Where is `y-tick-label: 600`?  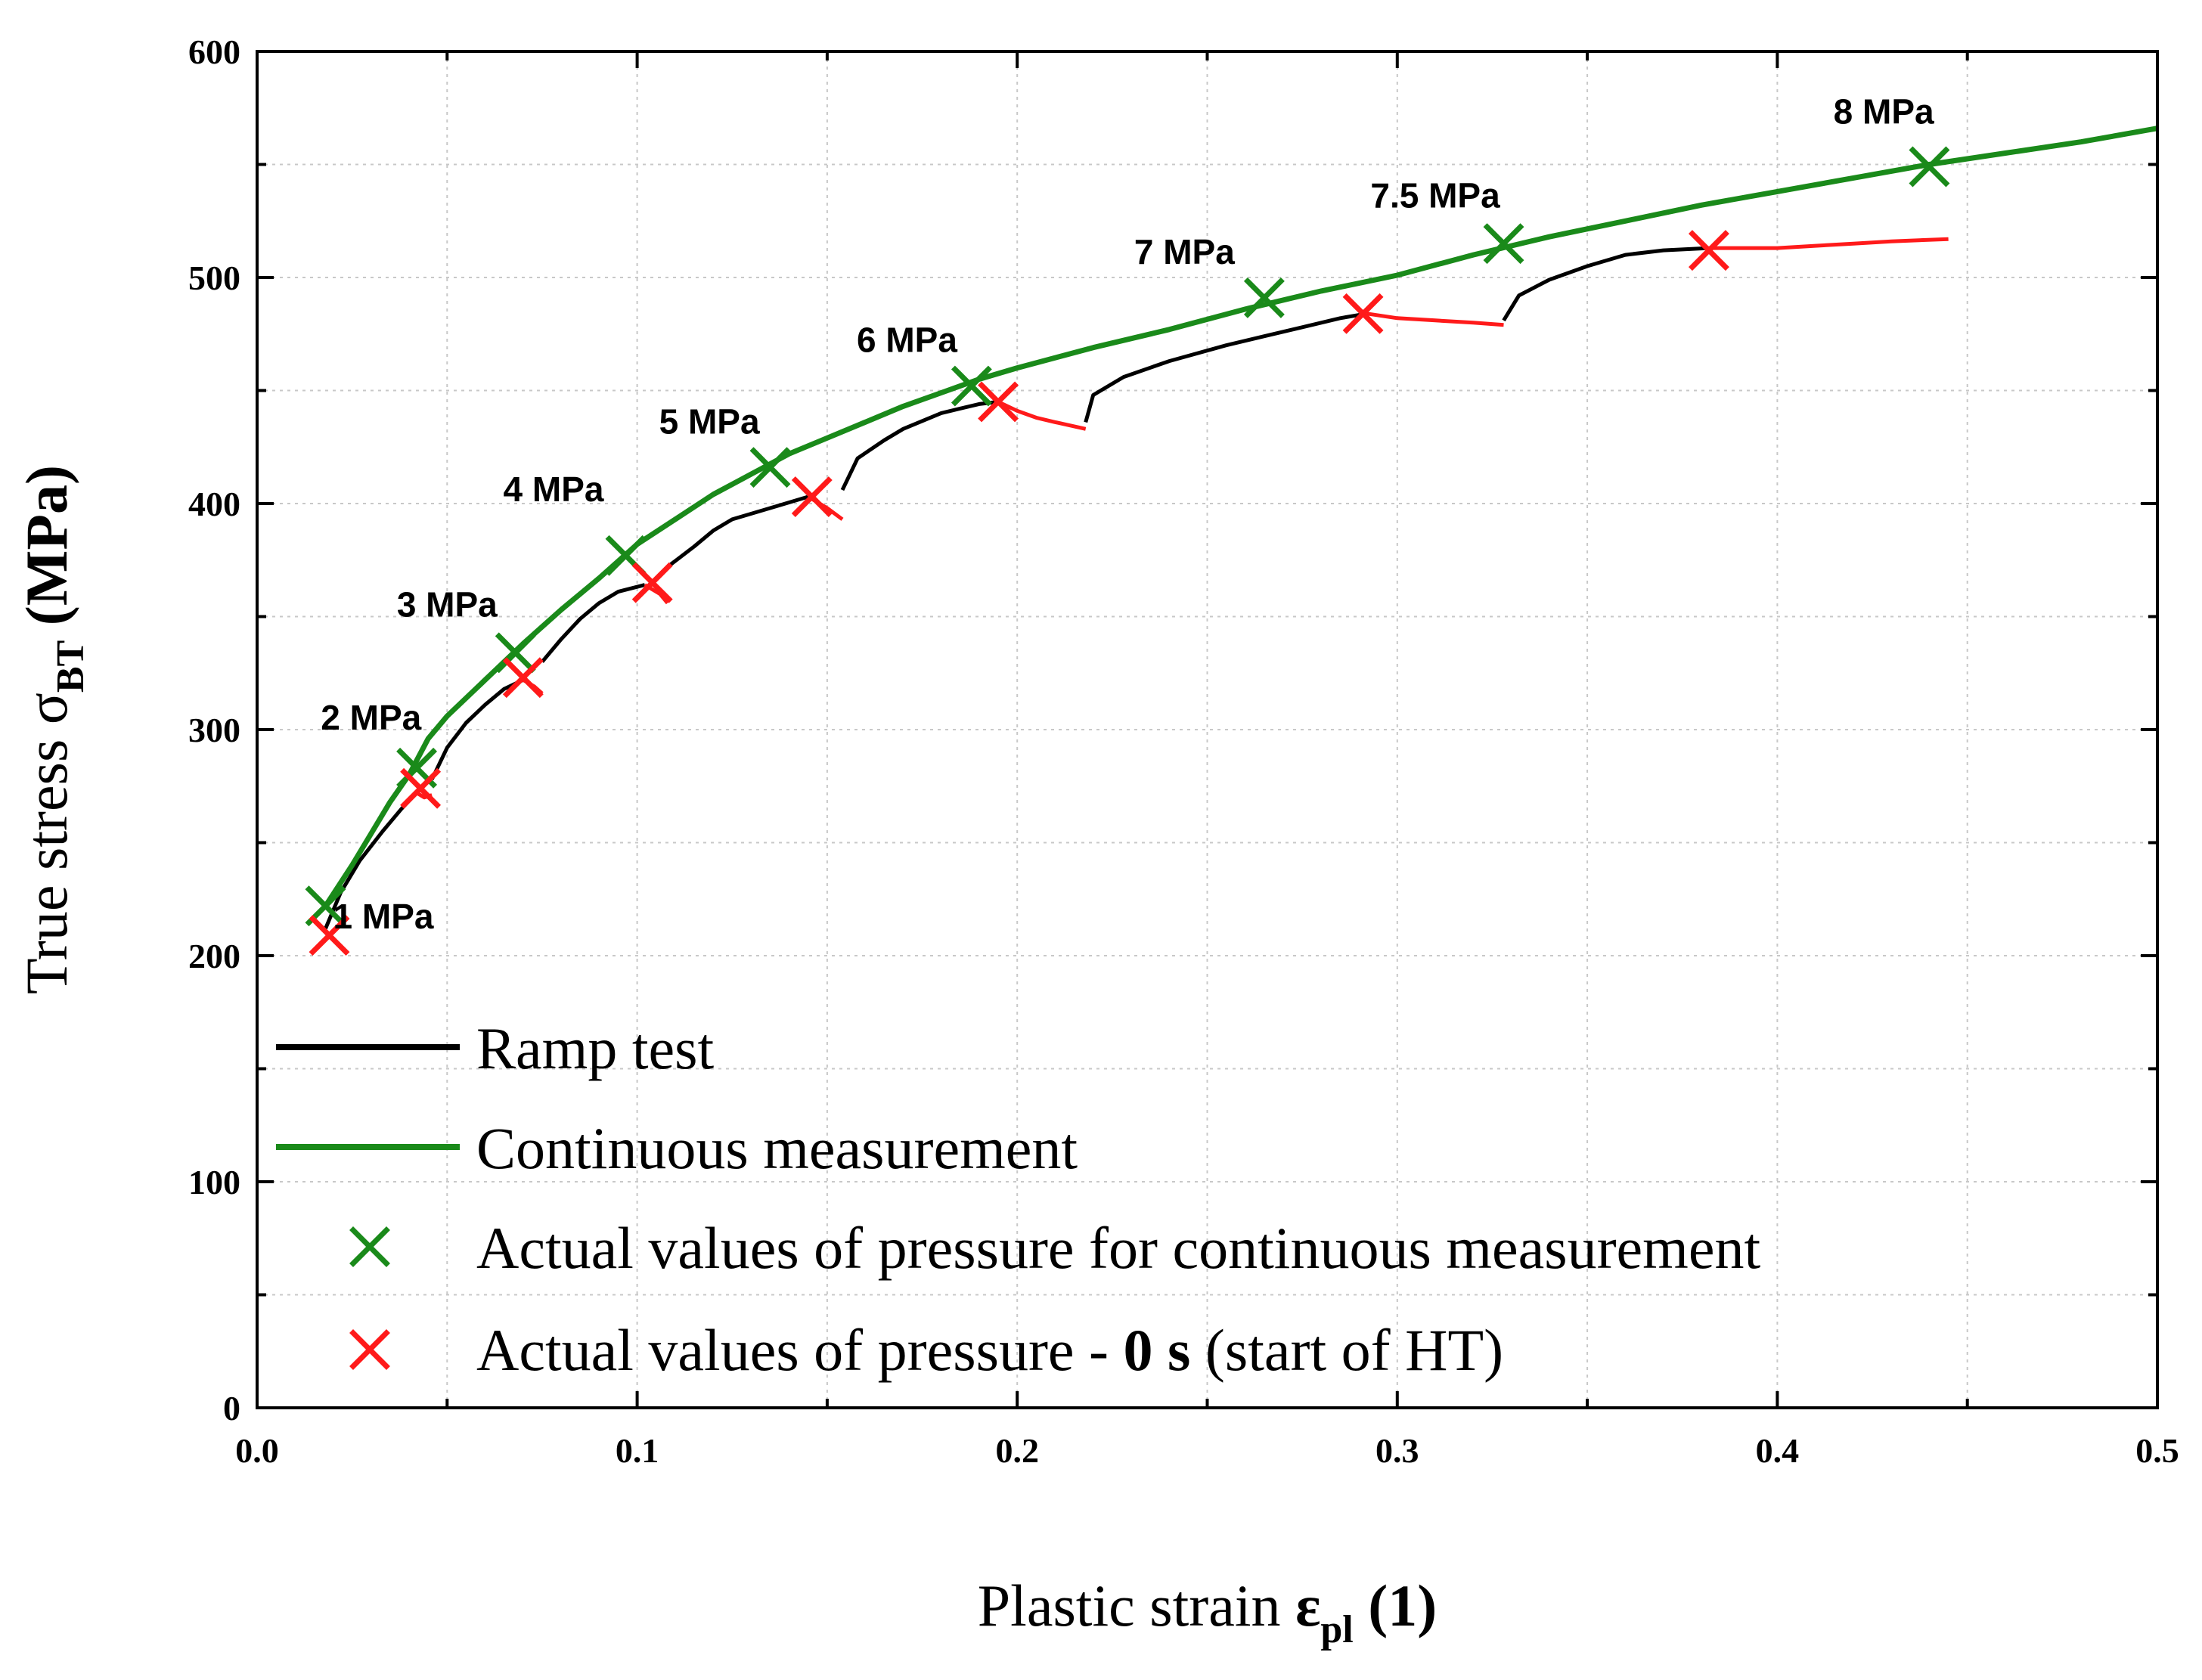
y-tick-label: 600 is located at coordinates (214, 52).